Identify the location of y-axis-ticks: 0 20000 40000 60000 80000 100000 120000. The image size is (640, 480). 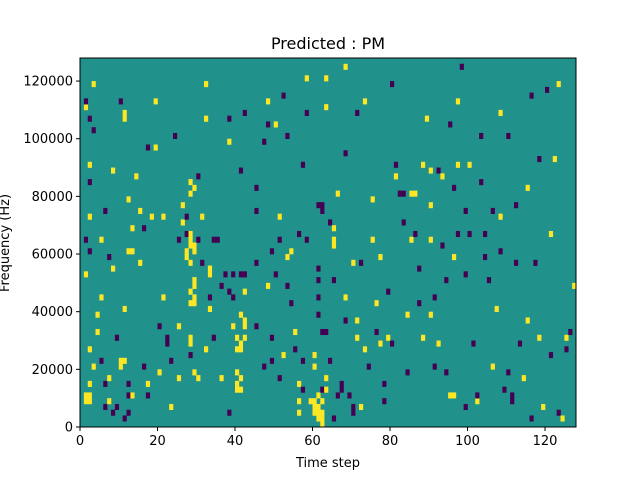
(51, 255).